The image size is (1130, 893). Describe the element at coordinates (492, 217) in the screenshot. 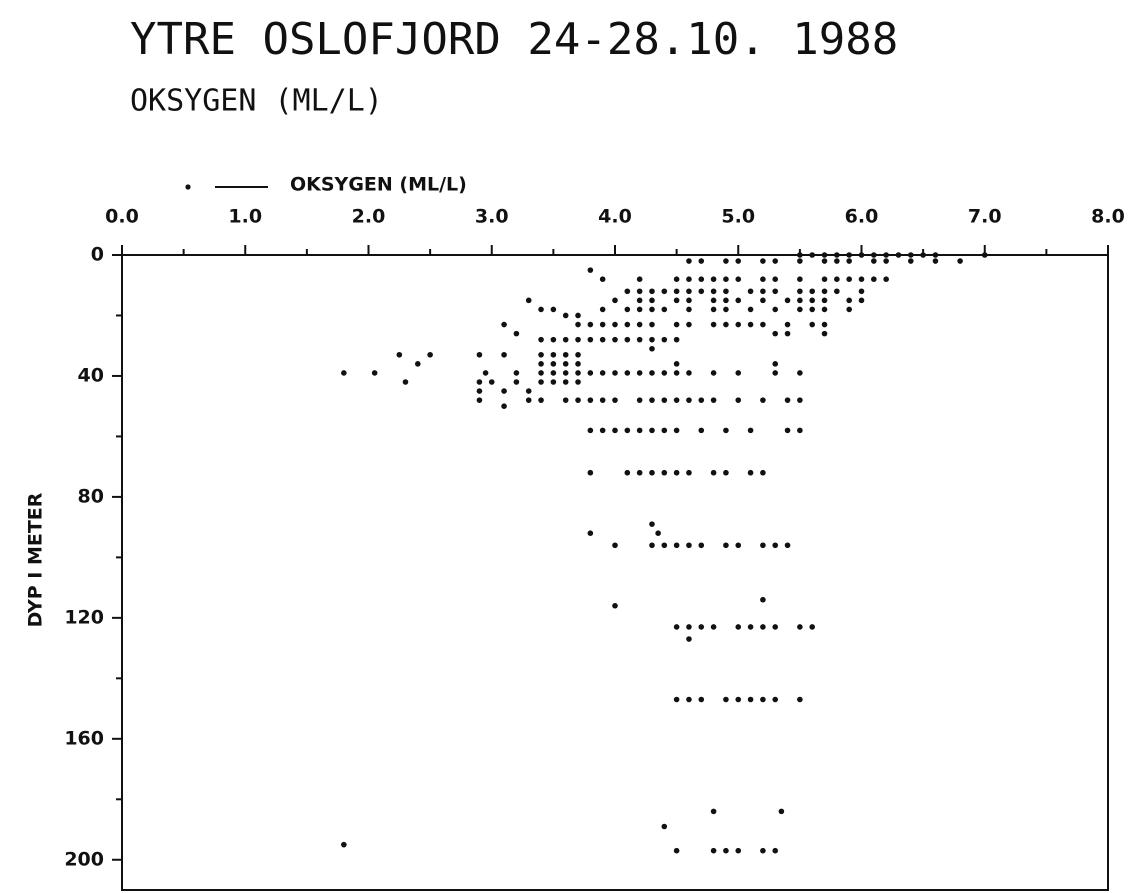

I see `x-tick-label: 3.0` at that location.